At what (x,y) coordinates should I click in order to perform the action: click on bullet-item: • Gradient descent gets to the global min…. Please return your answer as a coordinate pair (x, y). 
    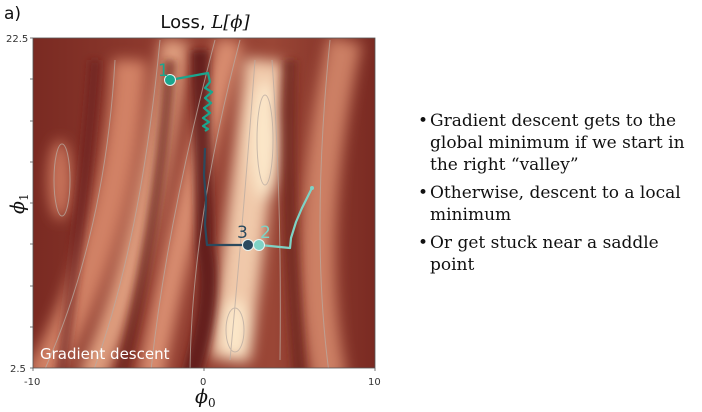
    Looking at the image, I should click on (558, 143).